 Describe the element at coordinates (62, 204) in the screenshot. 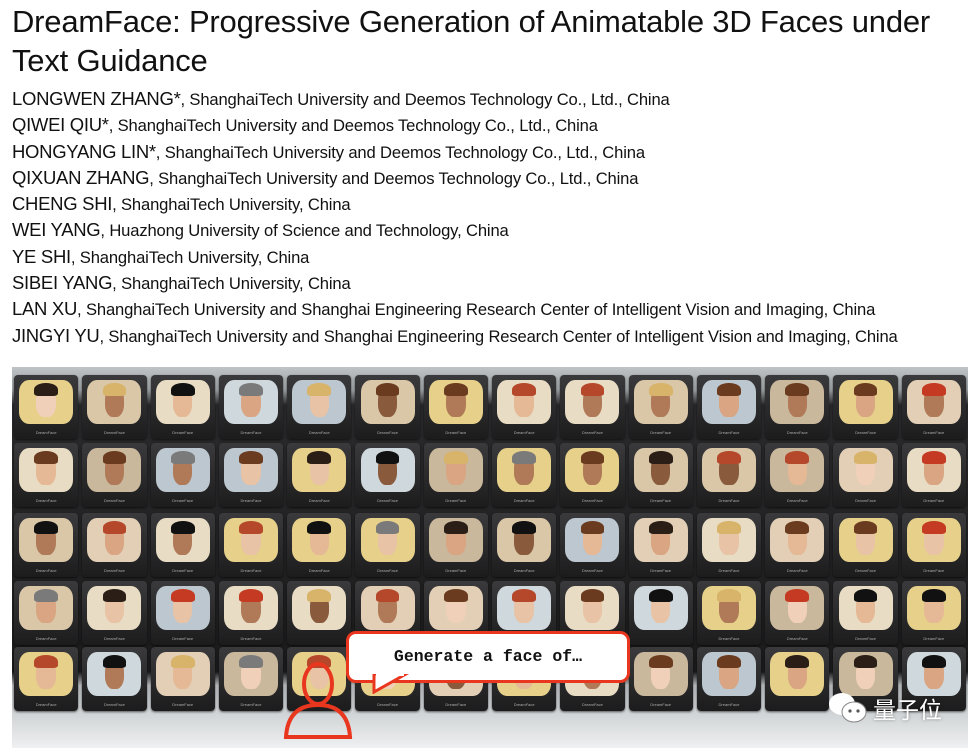

I see `author-name: CHENG SHI` at that location.